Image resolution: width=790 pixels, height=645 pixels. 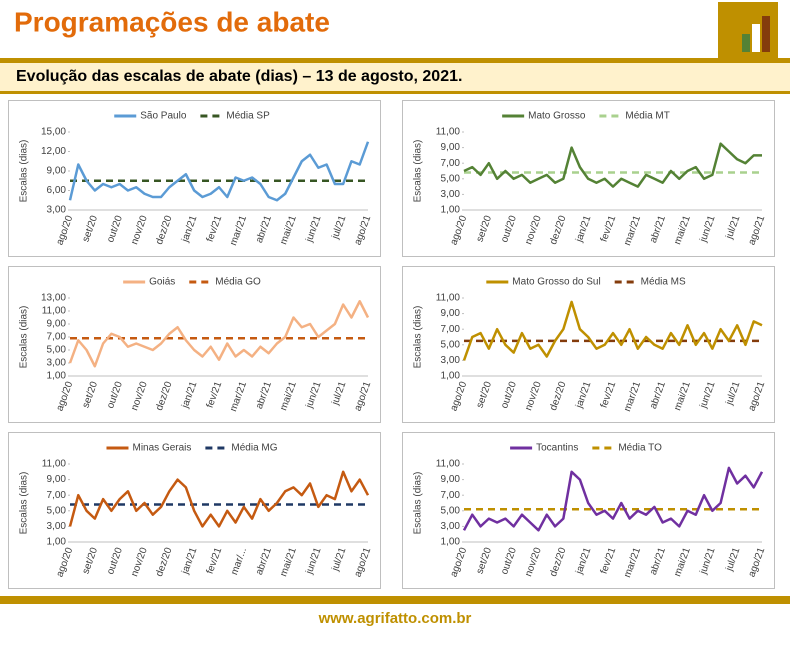 I want to click on y-tick-label: 6,00, so click(x=57, y=190).